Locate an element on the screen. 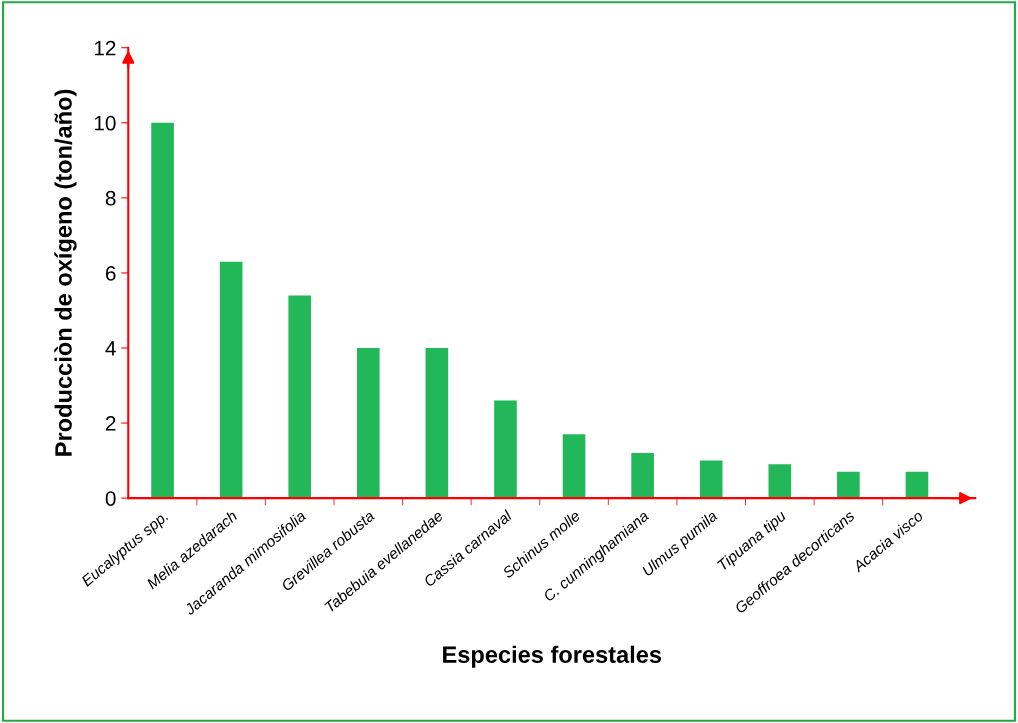 Image resolution: width=1018 pixels, height=723 pixels. y-tick-label: 12 is located at coordinates (105, 48).